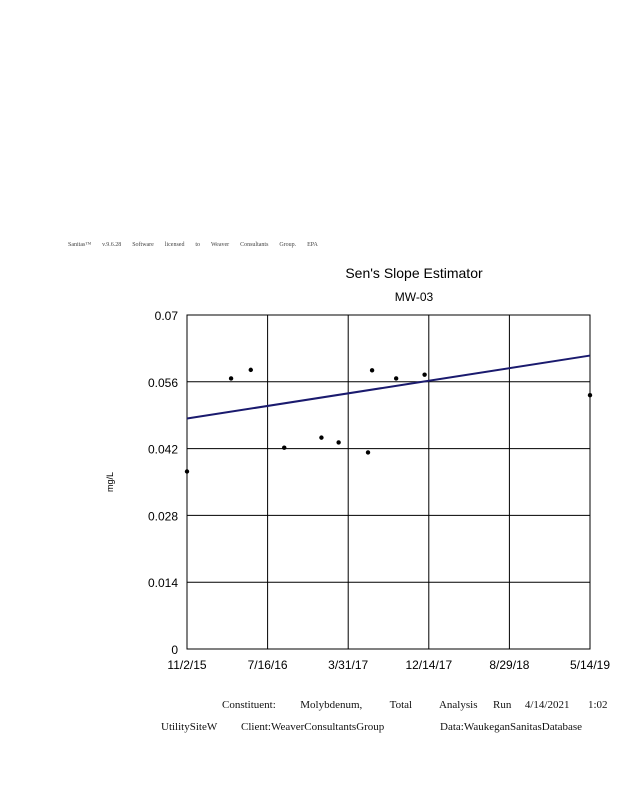  Describe the element at coordinates (174, 245) in the screenshot. I see `banner-word: licensed` at that location.